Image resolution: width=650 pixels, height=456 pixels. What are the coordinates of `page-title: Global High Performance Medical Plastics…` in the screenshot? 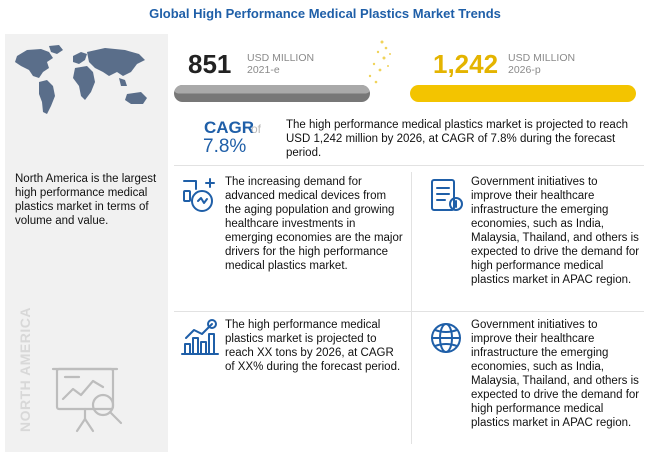 It's located at (325, 13).